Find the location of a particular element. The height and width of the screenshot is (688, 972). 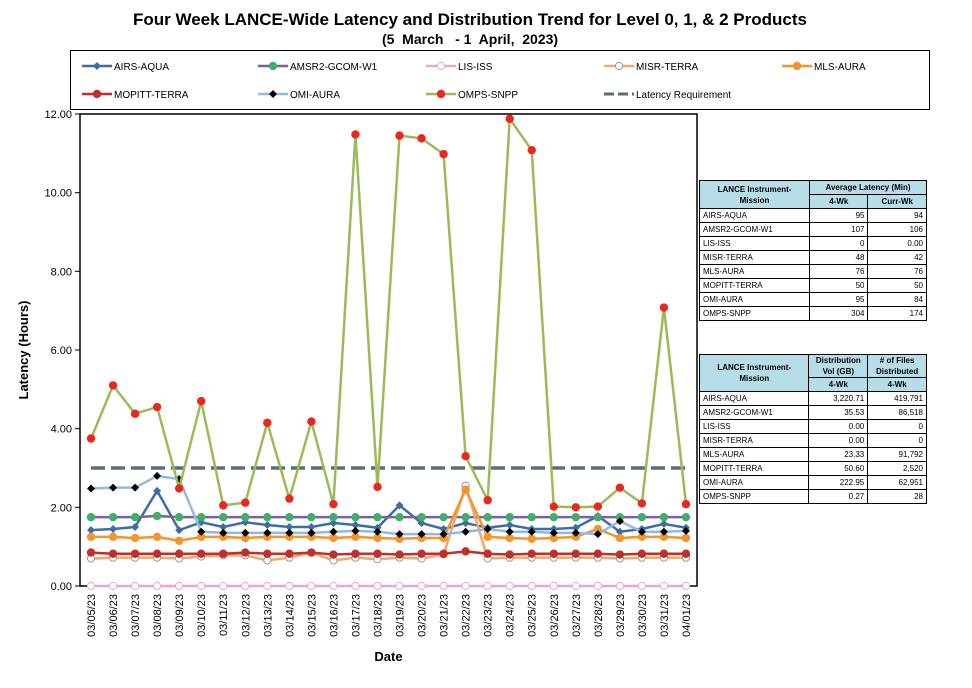

latency-table-cell-b: 0.00 is located at coordinates (897, 243).